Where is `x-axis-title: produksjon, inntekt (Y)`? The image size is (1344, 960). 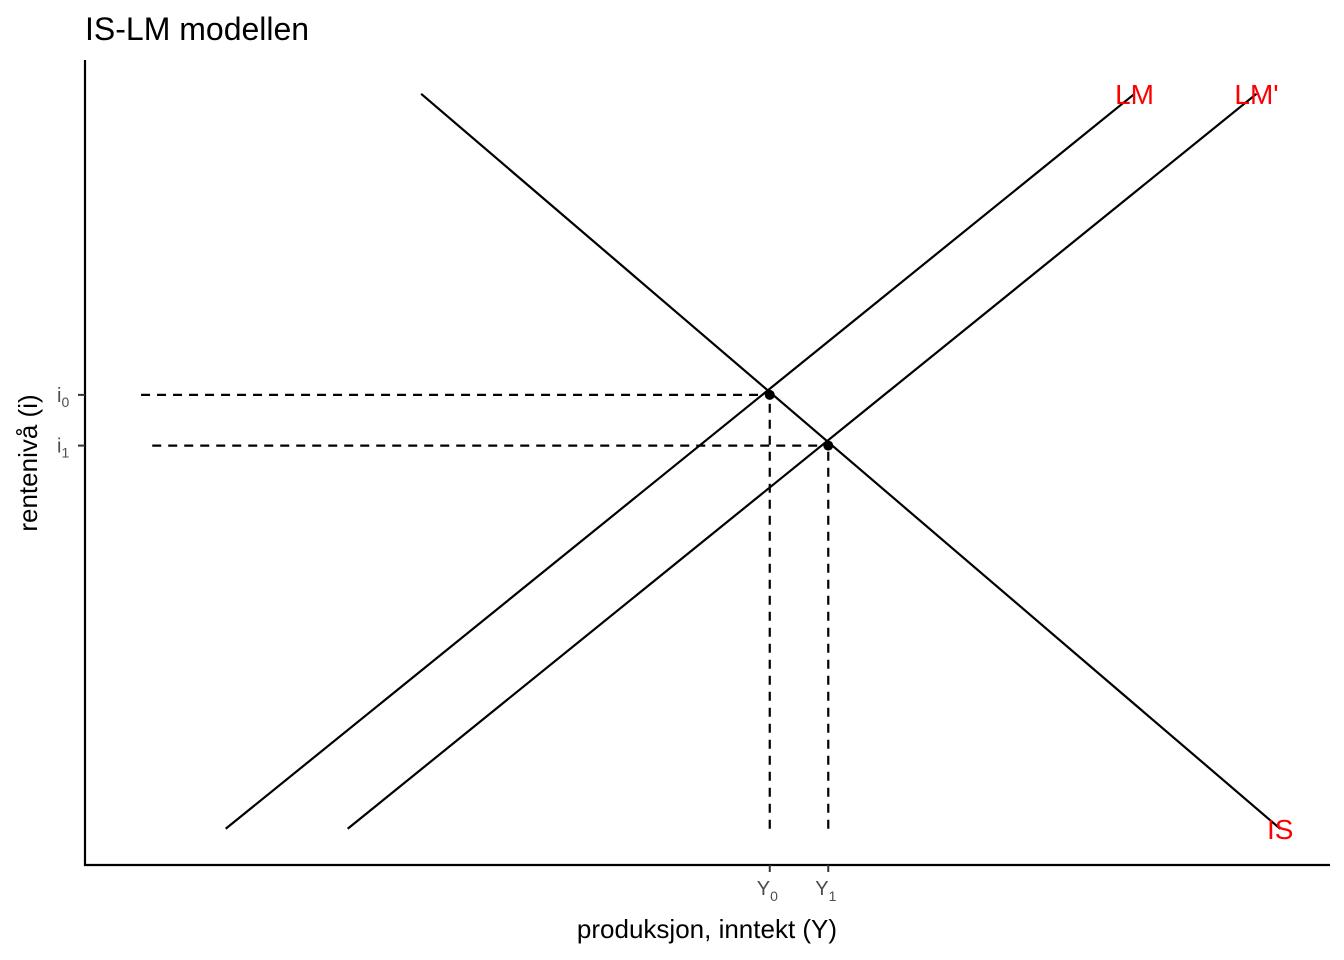 x-axis-title: produksjon, inntekt (Y) is located at coordinates (707, 929).